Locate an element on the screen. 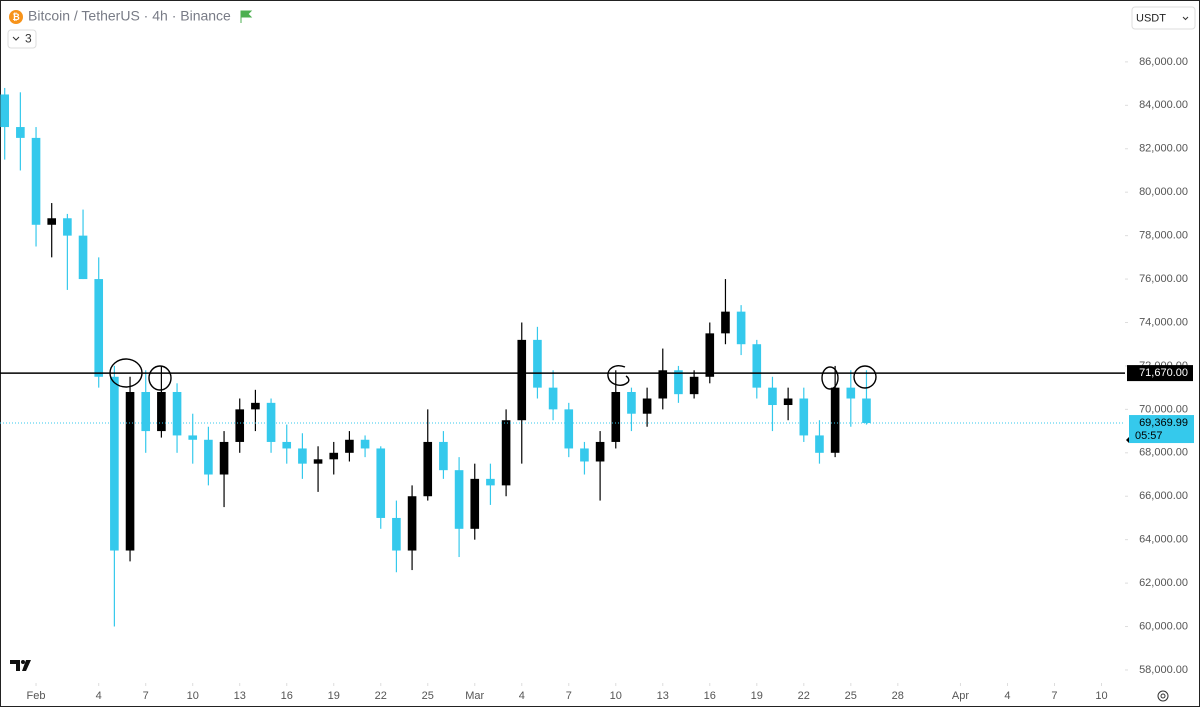 The image size is (1200, 707). indicator-toggle is located at coordinates (22, 39).